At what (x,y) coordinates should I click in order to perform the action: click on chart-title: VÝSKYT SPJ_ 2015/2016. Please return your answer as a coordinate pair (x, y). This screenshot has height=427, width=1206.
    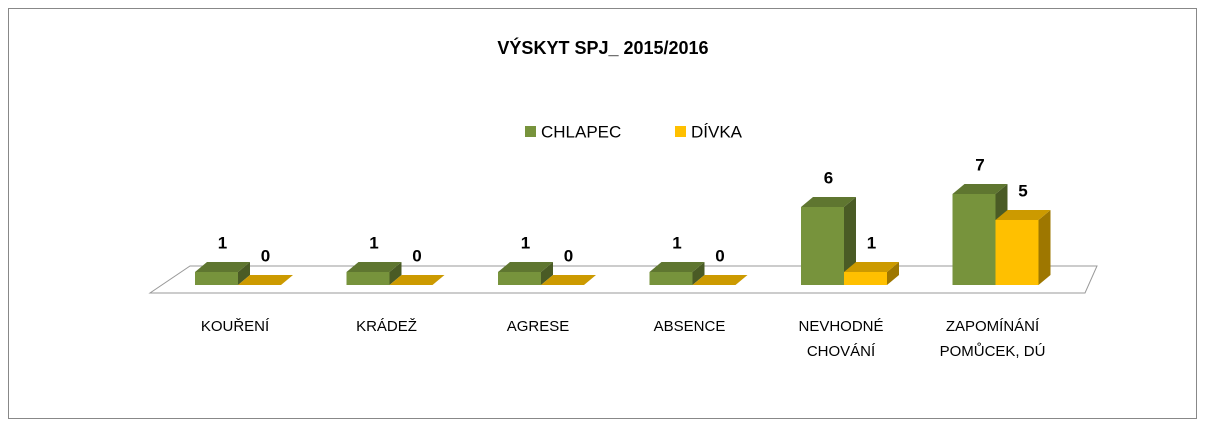
    Looking at the image, I should click on (602, 47).